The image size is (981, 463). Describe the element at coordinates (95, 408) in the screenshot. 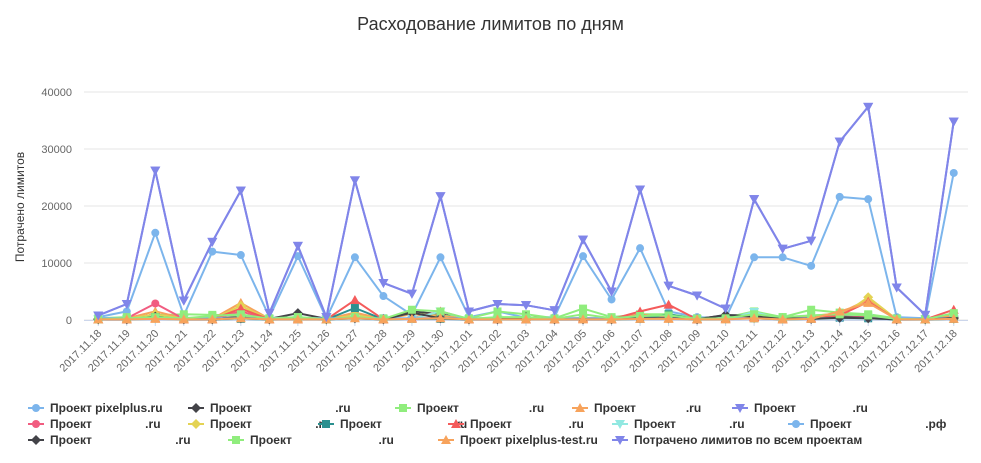

I see `legend-item: Проект pixelplus.ru` at that location.